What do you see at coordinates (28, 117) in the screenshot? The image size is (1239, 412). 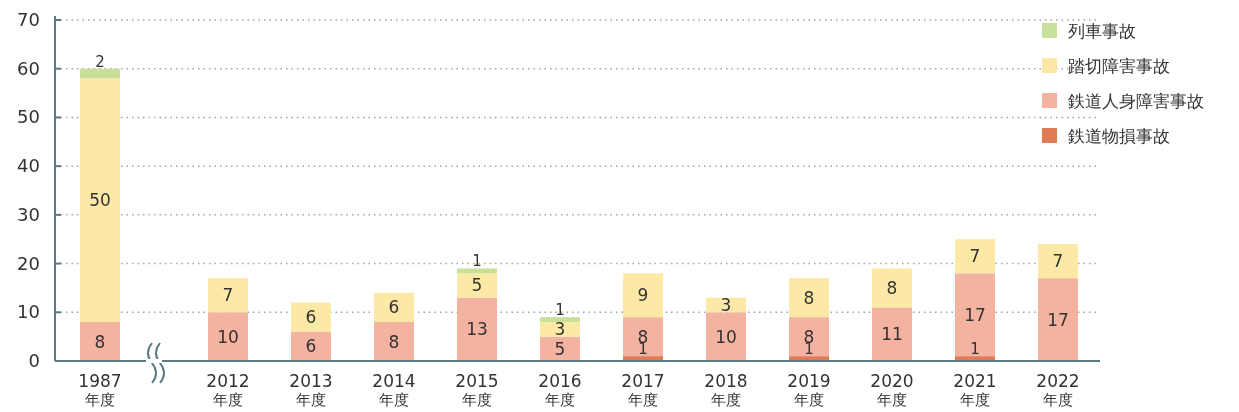 I see `y-tick-label: 50` at bounding box center [28, 117].